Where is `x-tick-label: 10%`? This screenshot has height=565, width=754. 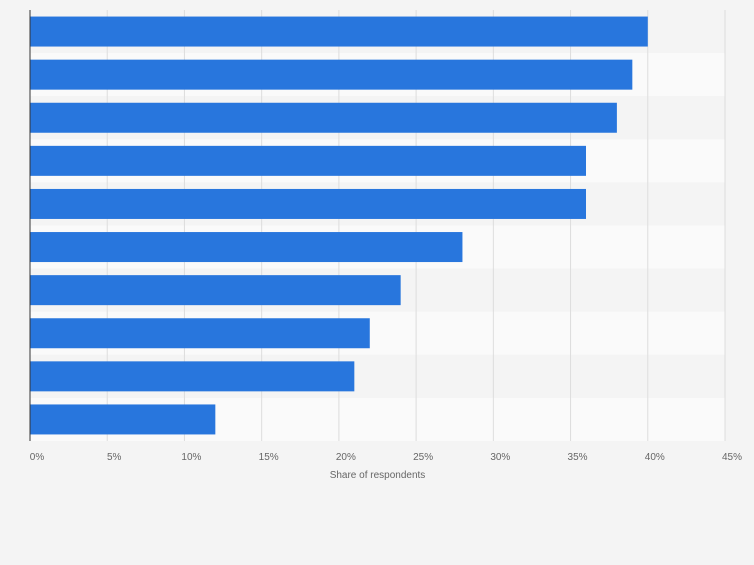
x-tick-label: 10% is located at coordinates (191, 457).